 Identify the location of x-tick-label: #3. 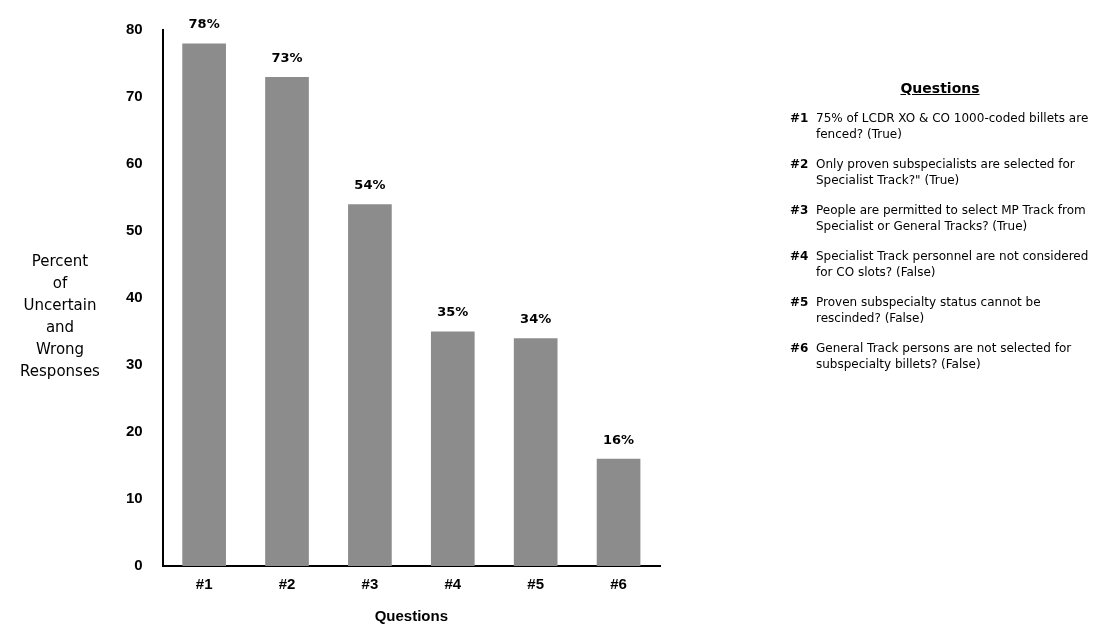
(370, 584).